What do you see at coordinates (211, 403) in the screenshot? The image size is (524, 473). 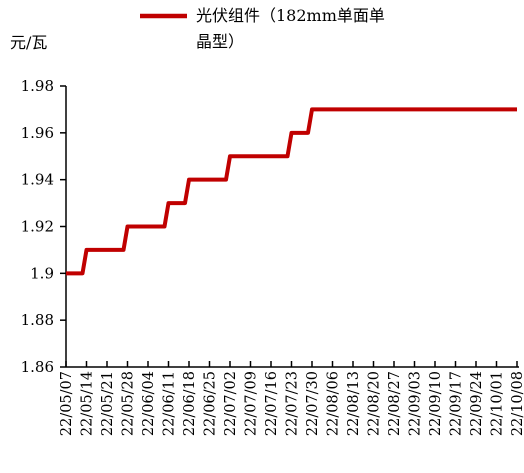 I see `x-tick-label: 22/06/25` at bounding box center [211, 403].